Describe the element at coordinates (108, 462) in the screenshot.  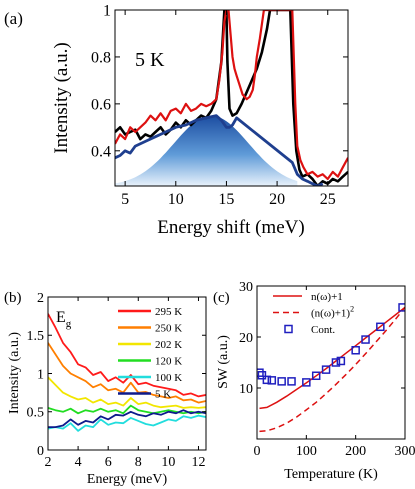
I see `panel-b-xtick-label: 6` at that location.